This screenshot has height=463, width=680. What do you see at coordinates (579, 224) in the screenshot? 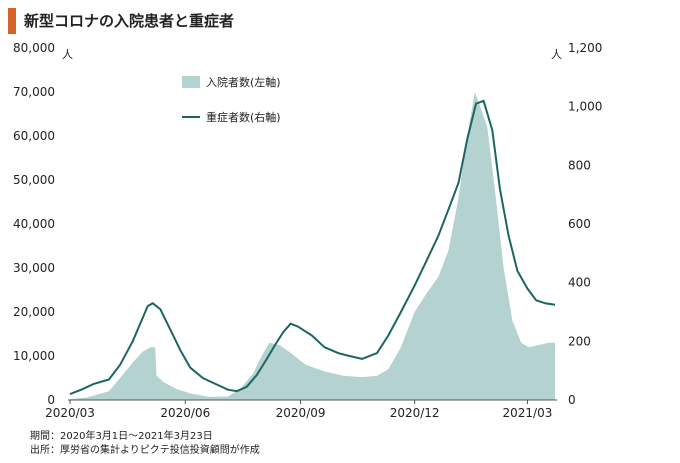
I see `right-tick-label: 600` at bounding box center [579, 224].